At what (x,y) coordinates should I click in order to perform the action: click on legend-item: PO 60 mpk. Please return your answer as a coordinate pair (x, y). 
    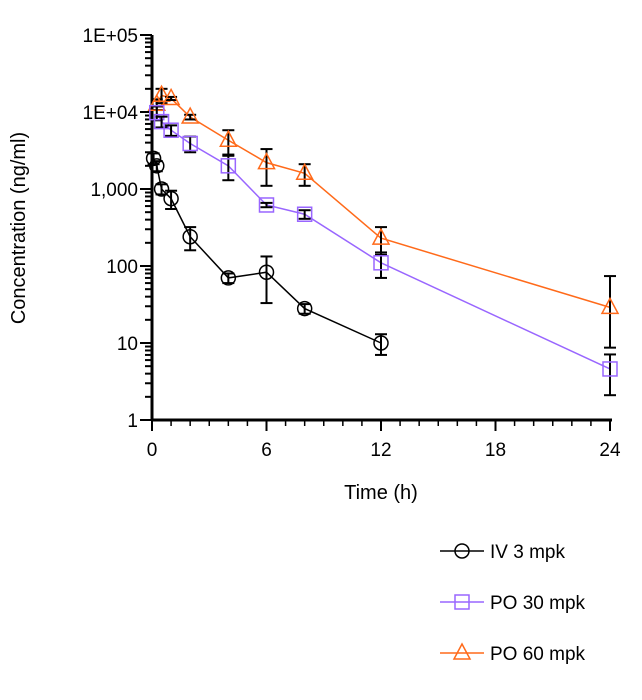
    Looking at the image, I should click on (513, 653).